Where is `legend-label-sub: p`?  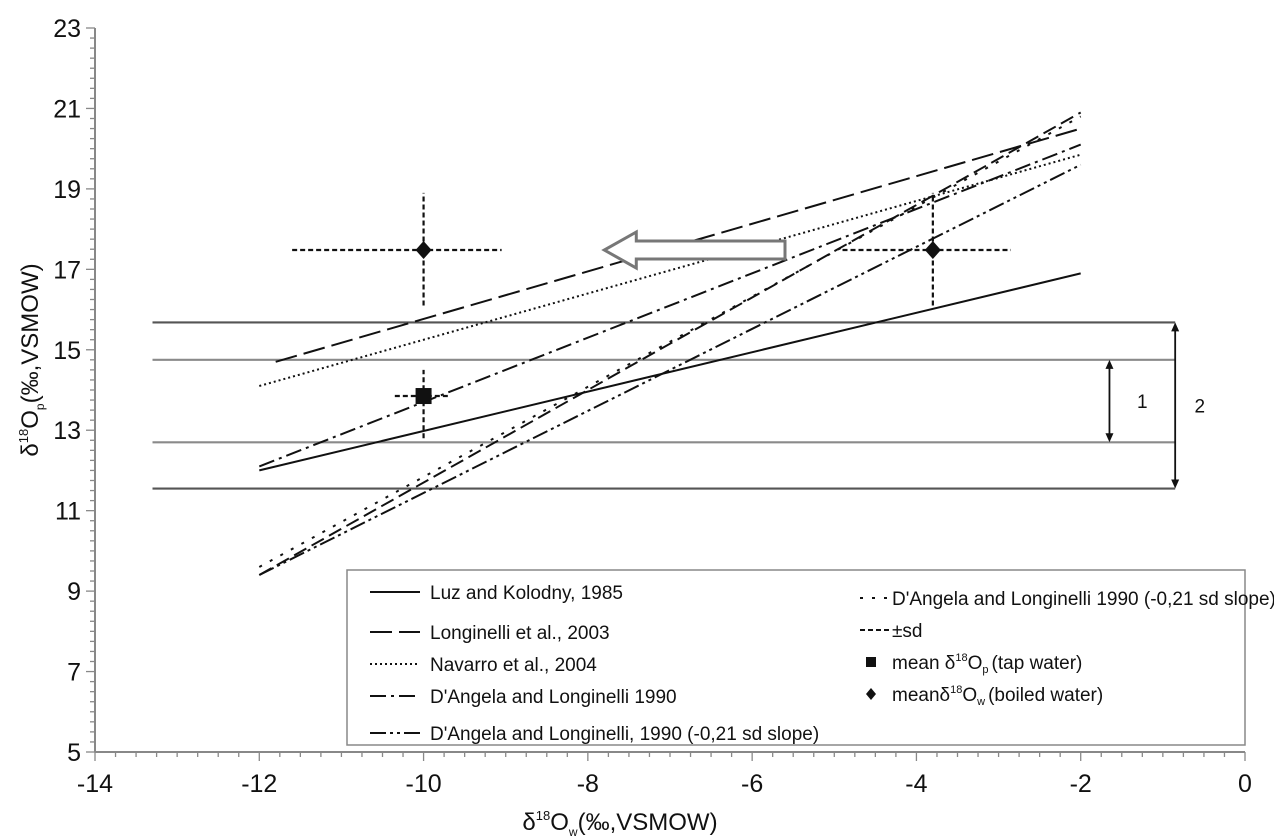
legend-label-sub: p is located at coordinates (985, 670).